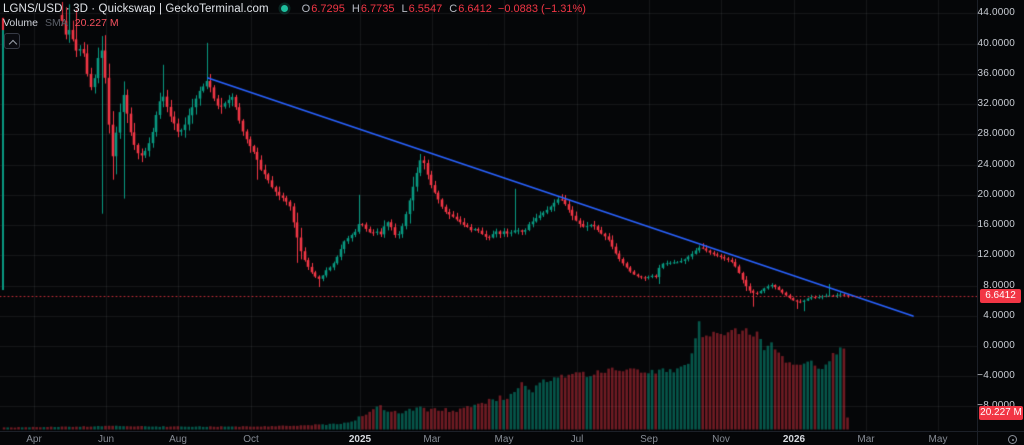 Image resolution: width=1024 pixels, height=445 pixels. Describe the element at coordinates (721, 439) in the screenshot. I see `time-tick-label: Nov` at that location.